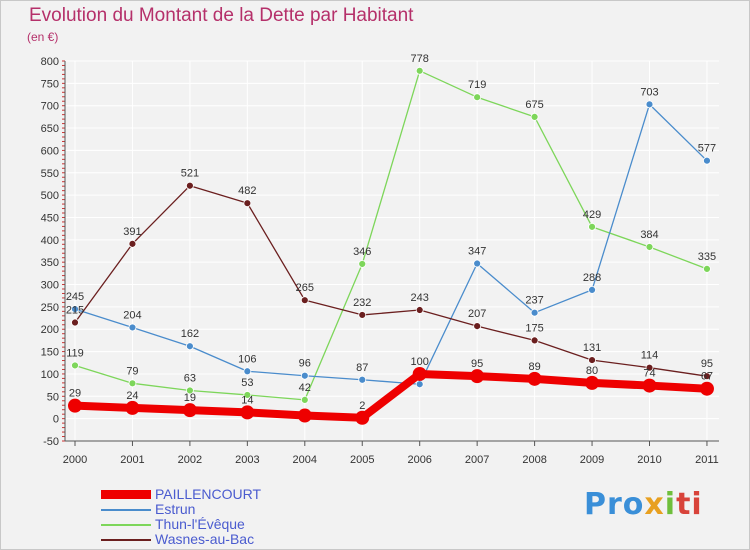 This screenshot has height=550, width=750. What do you see at coordinates (534, 301) in the screenshot?
I see `data-label: 237` at bounding box center [534, 301].